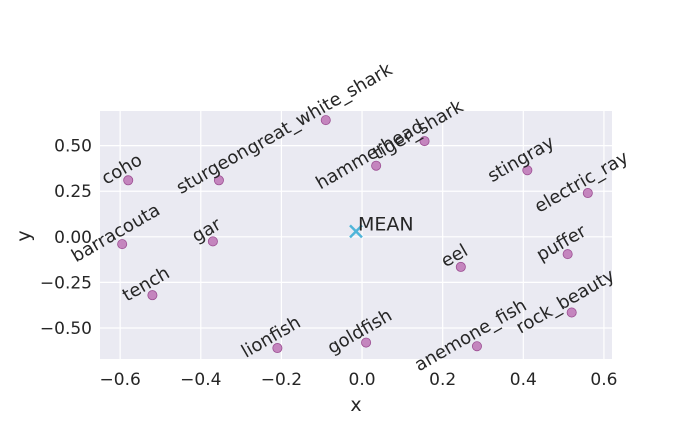 This screenshot has width=700, height=438. Describe the element at coordinates (356, 231) in the screenshot. I see `mean-marker` at that location.